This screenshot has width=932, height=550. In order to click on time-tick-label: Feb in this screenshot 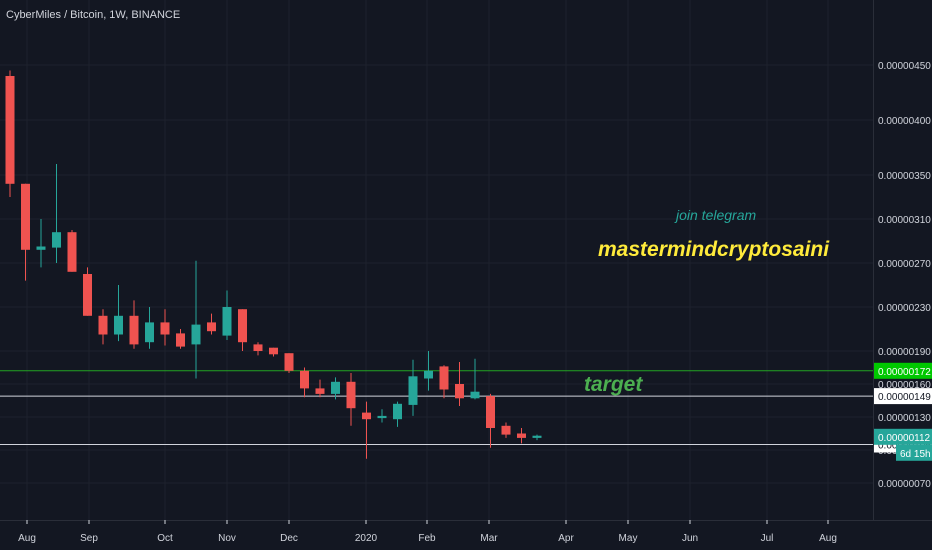, I will do `click(427, 538)`.